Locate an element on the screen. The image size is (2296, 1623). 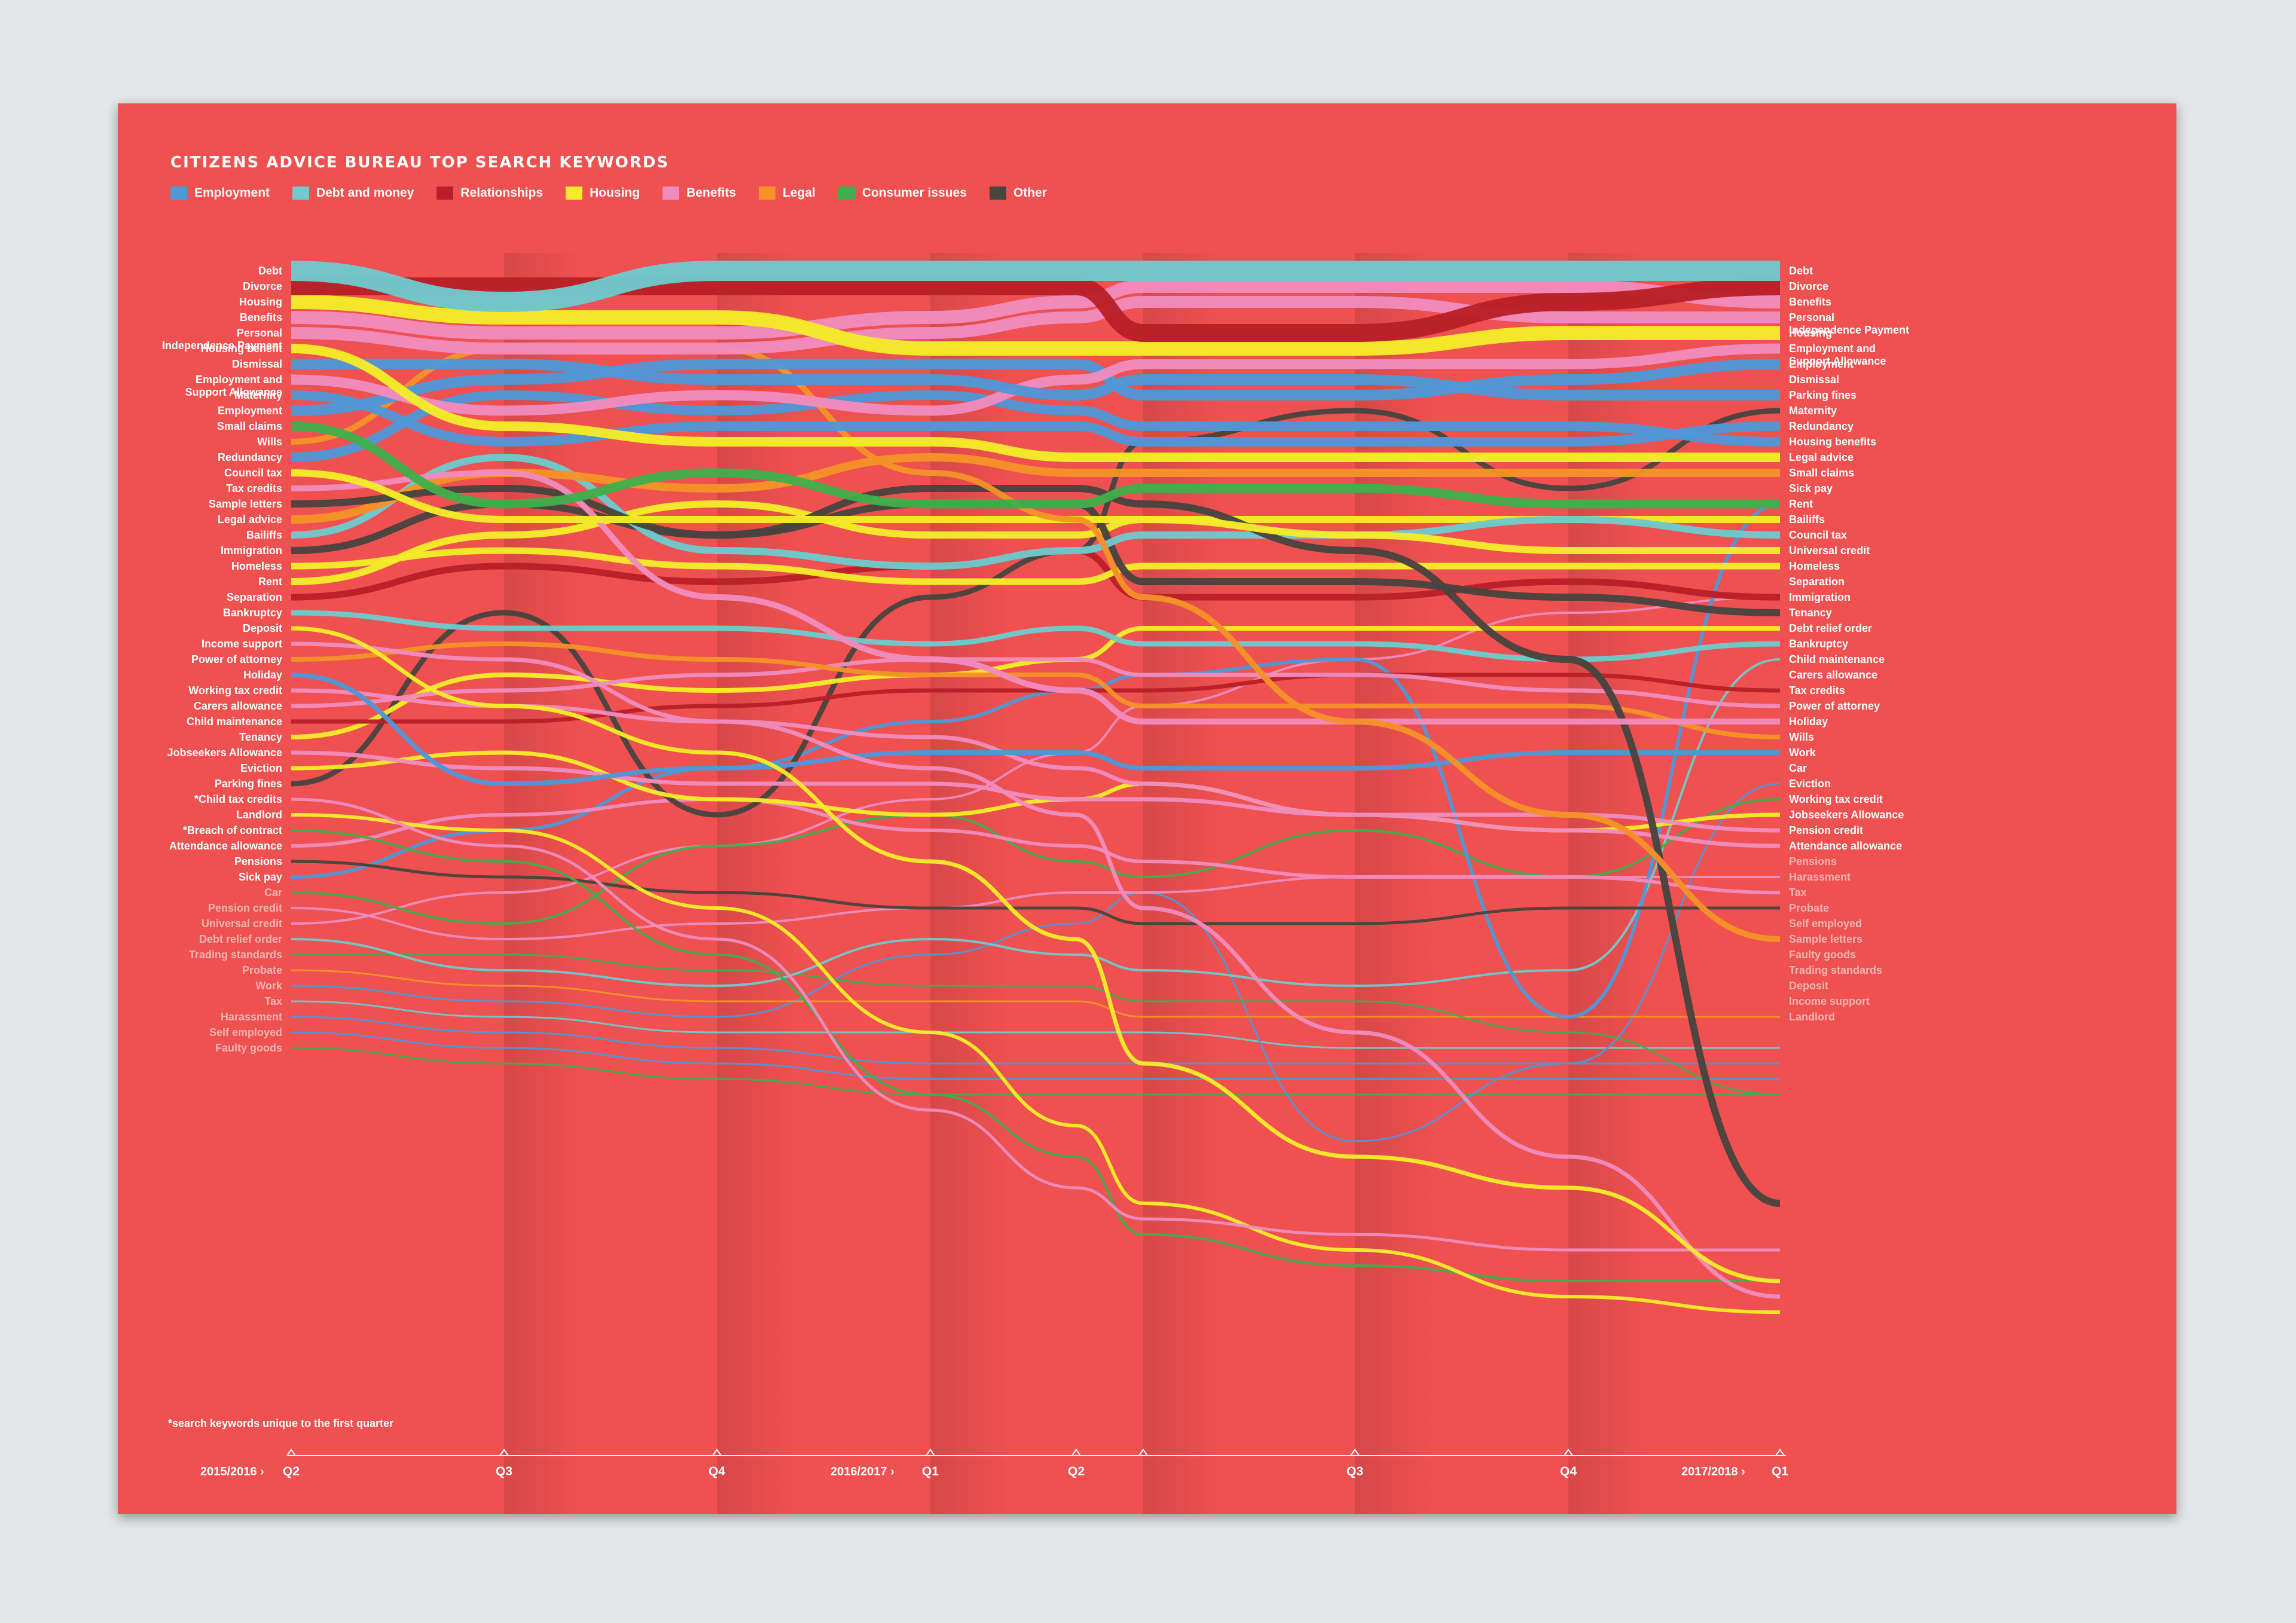
axis-tick-label: Q1 is located at coordinates (1780, 1471).